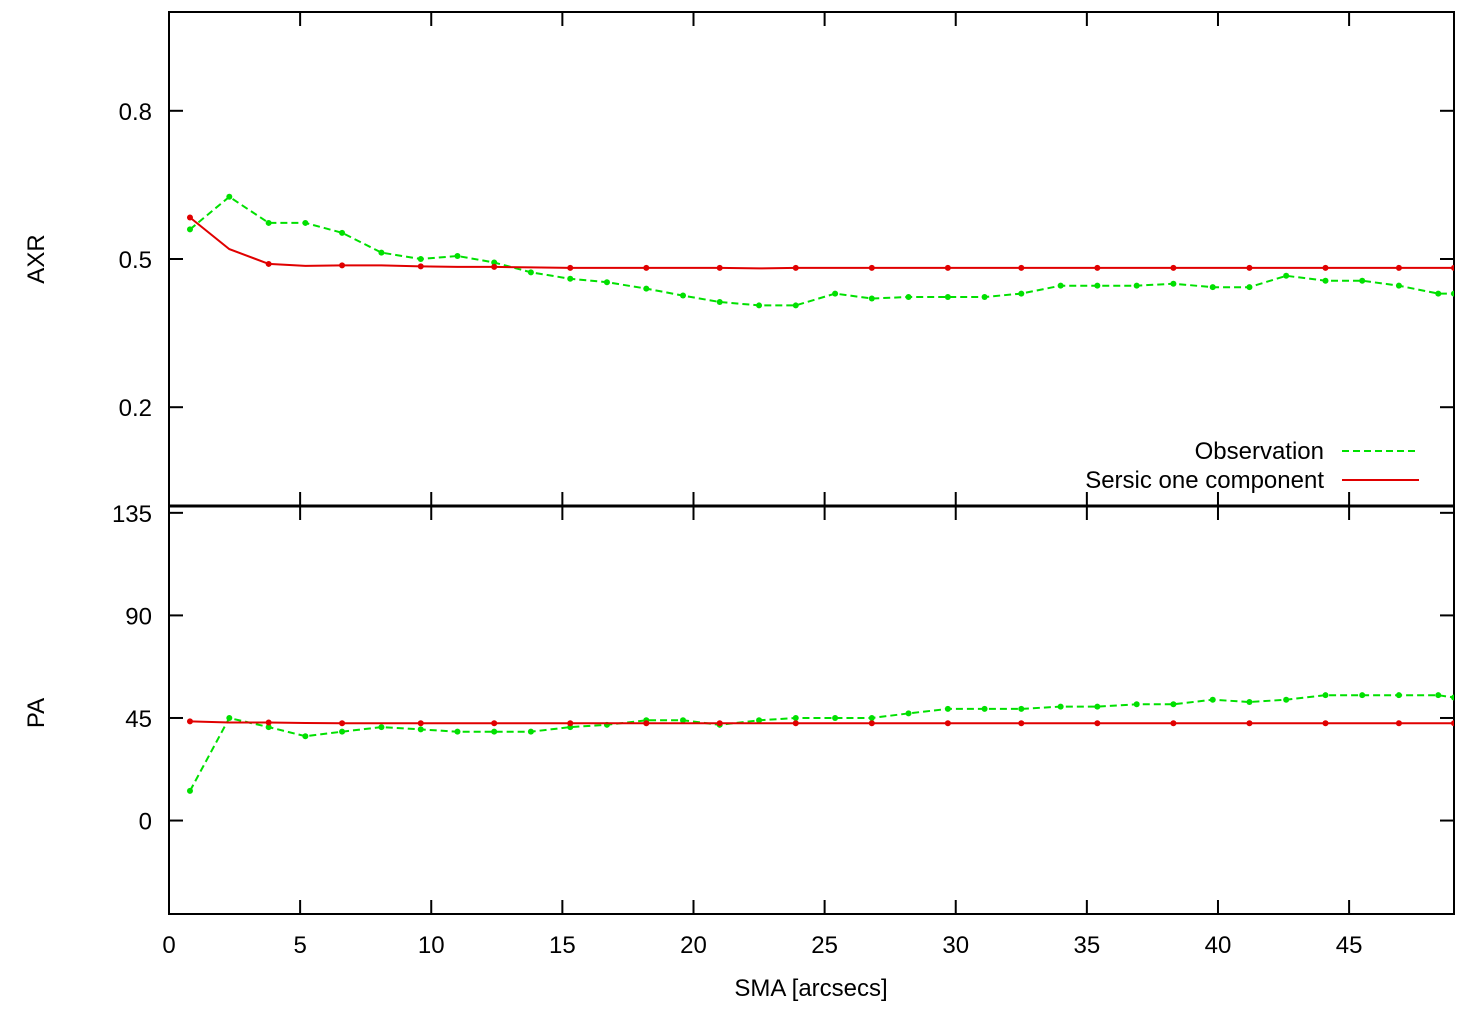 The width and height of the screenshot is (1475, 1015). Describe the element at coordinates (36, 258) in the screenshot. I see `axr-ylabel: AXR` at that location.